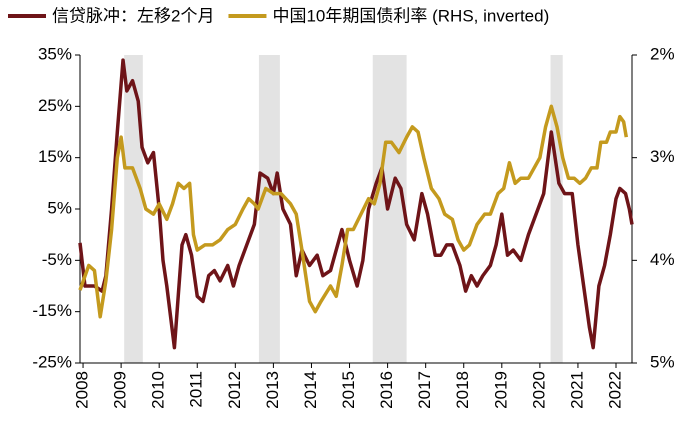  I want to click on x-tick-label: 2018, so click(462, 390).